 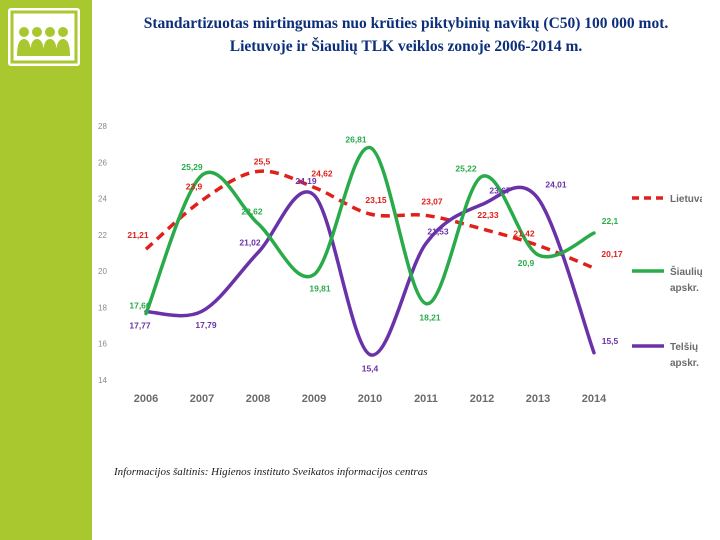 What do you see at coordinates (194, 186) in the screenshot?
I see `data-label: 23,9` at bounding box center [194, 186].